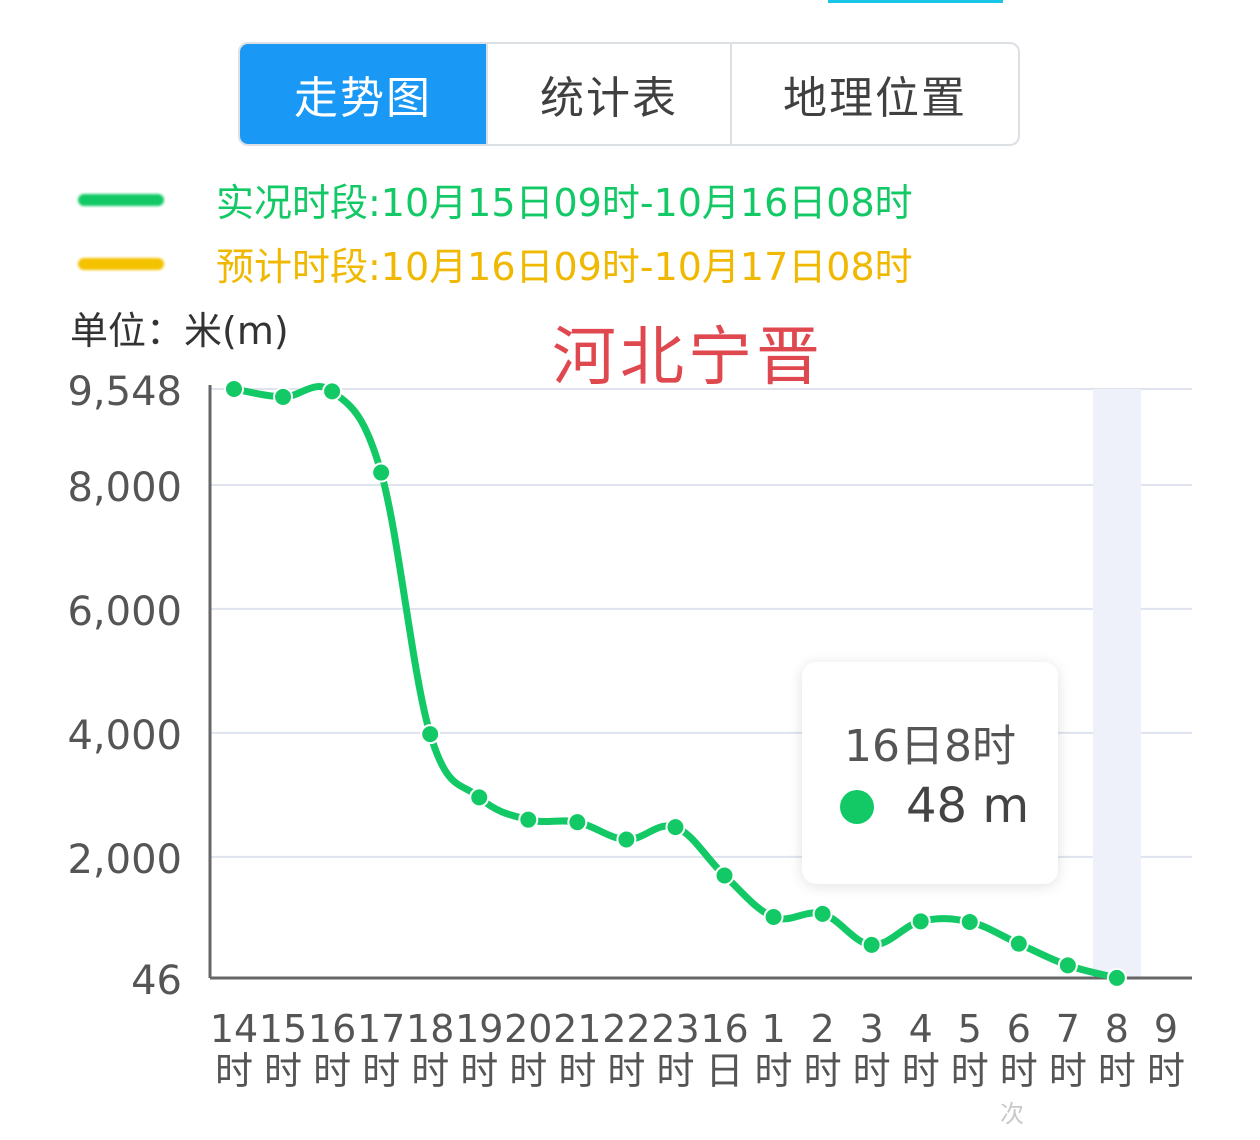  Describe the element at coordinates (1012, 1114) in the screenshot. I see `watermark: 次` at that location.